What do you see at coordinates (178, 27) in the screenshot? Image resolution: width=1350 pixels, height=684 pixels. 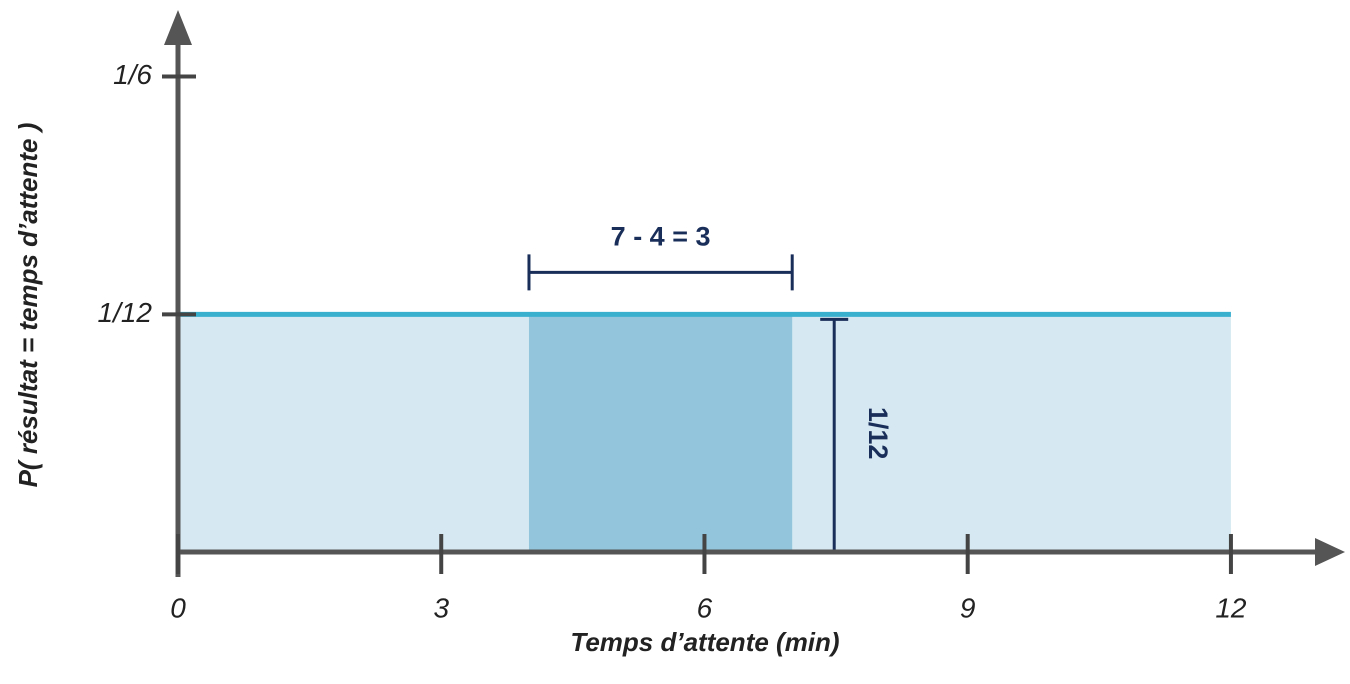 I see `y-arrow` at bounding box center [178, 27].